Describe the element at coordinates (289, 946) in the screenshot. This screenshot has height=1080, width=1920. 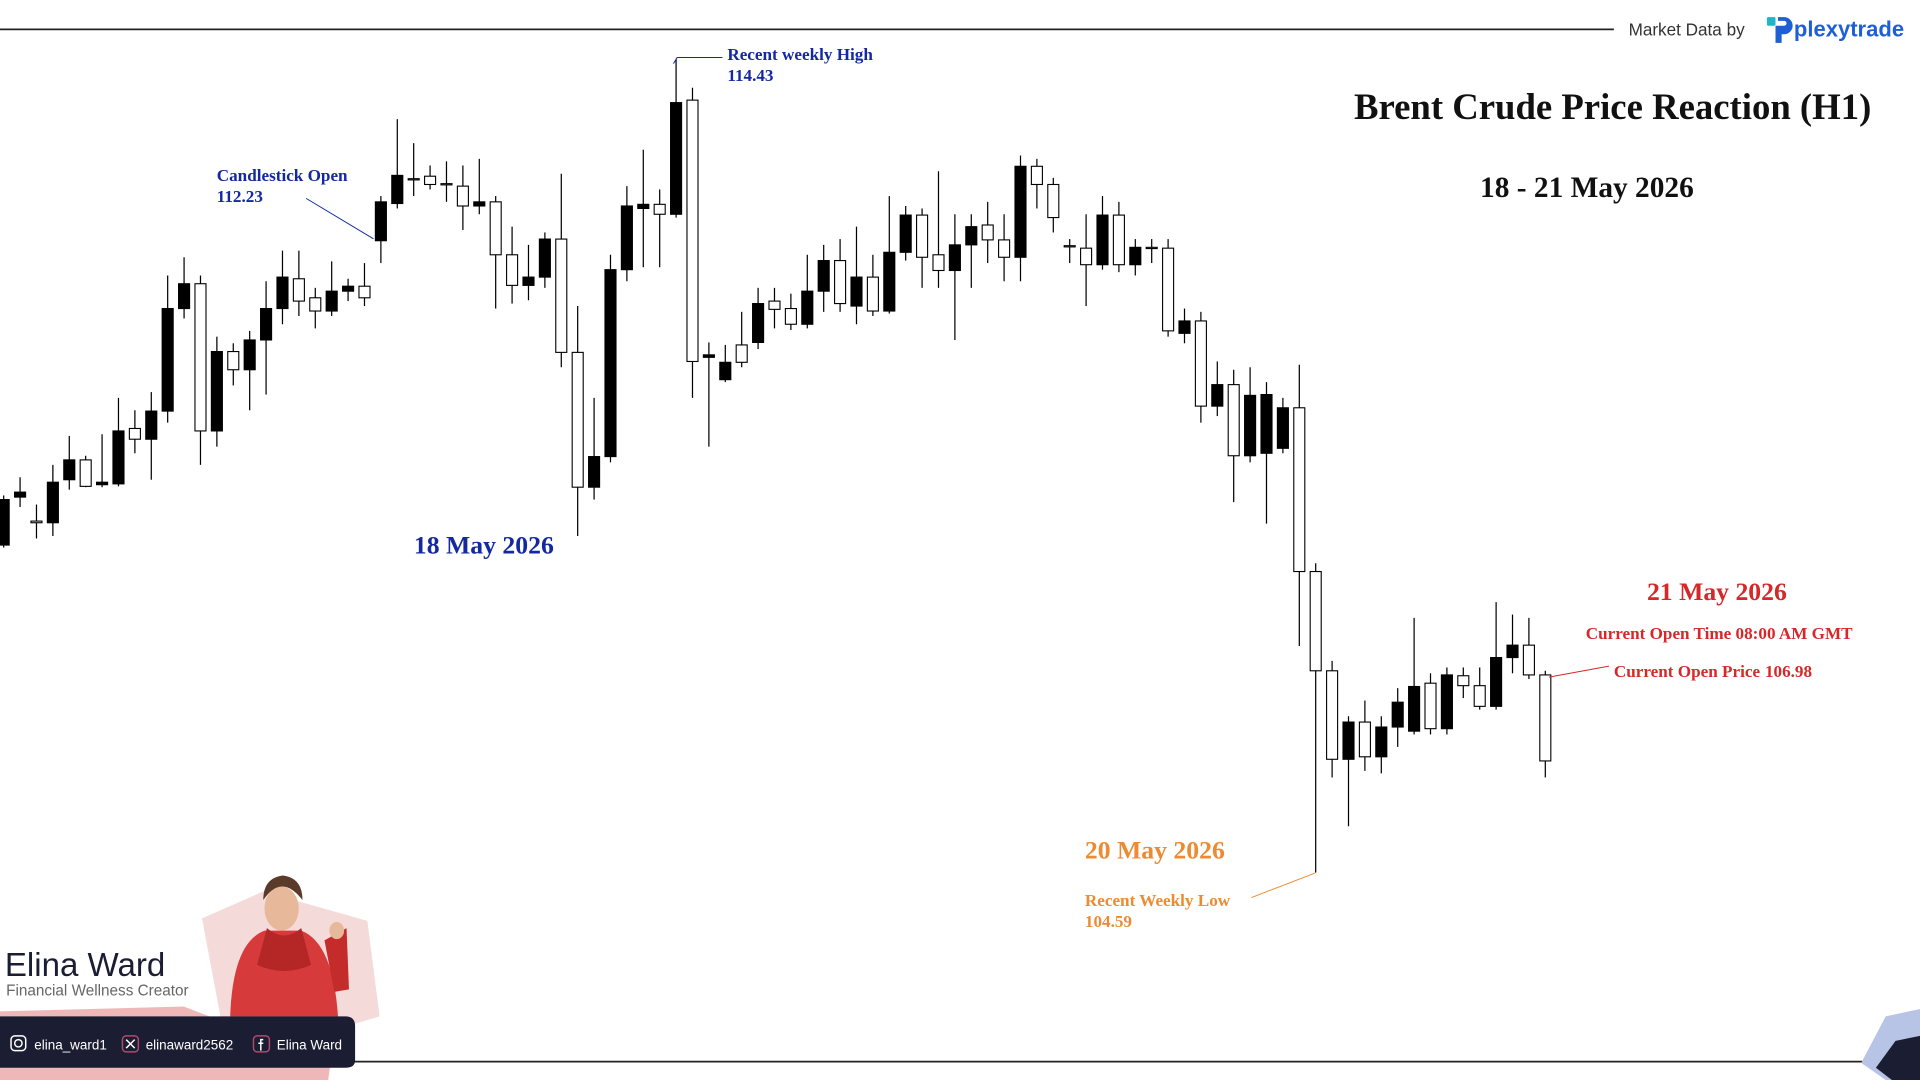
I see `portrait` at that location.